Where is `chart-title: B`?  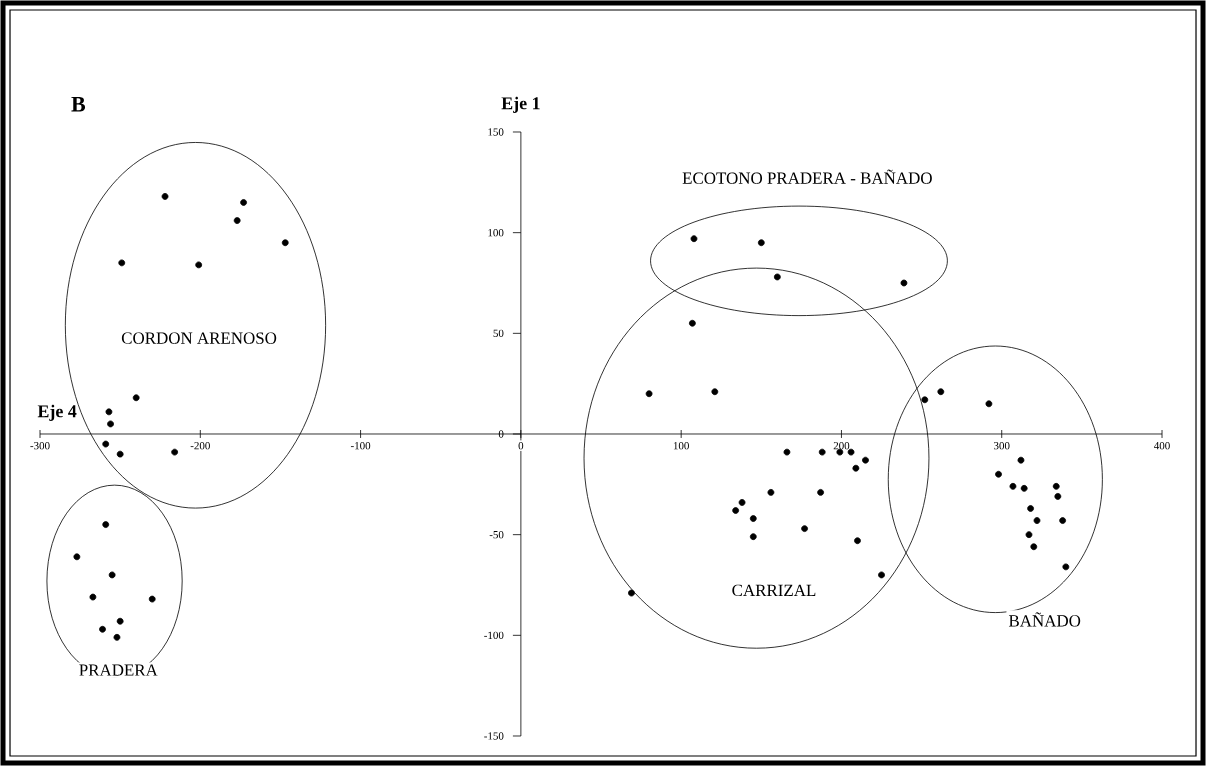
chart-title: B is located at coordinates (78, 104).